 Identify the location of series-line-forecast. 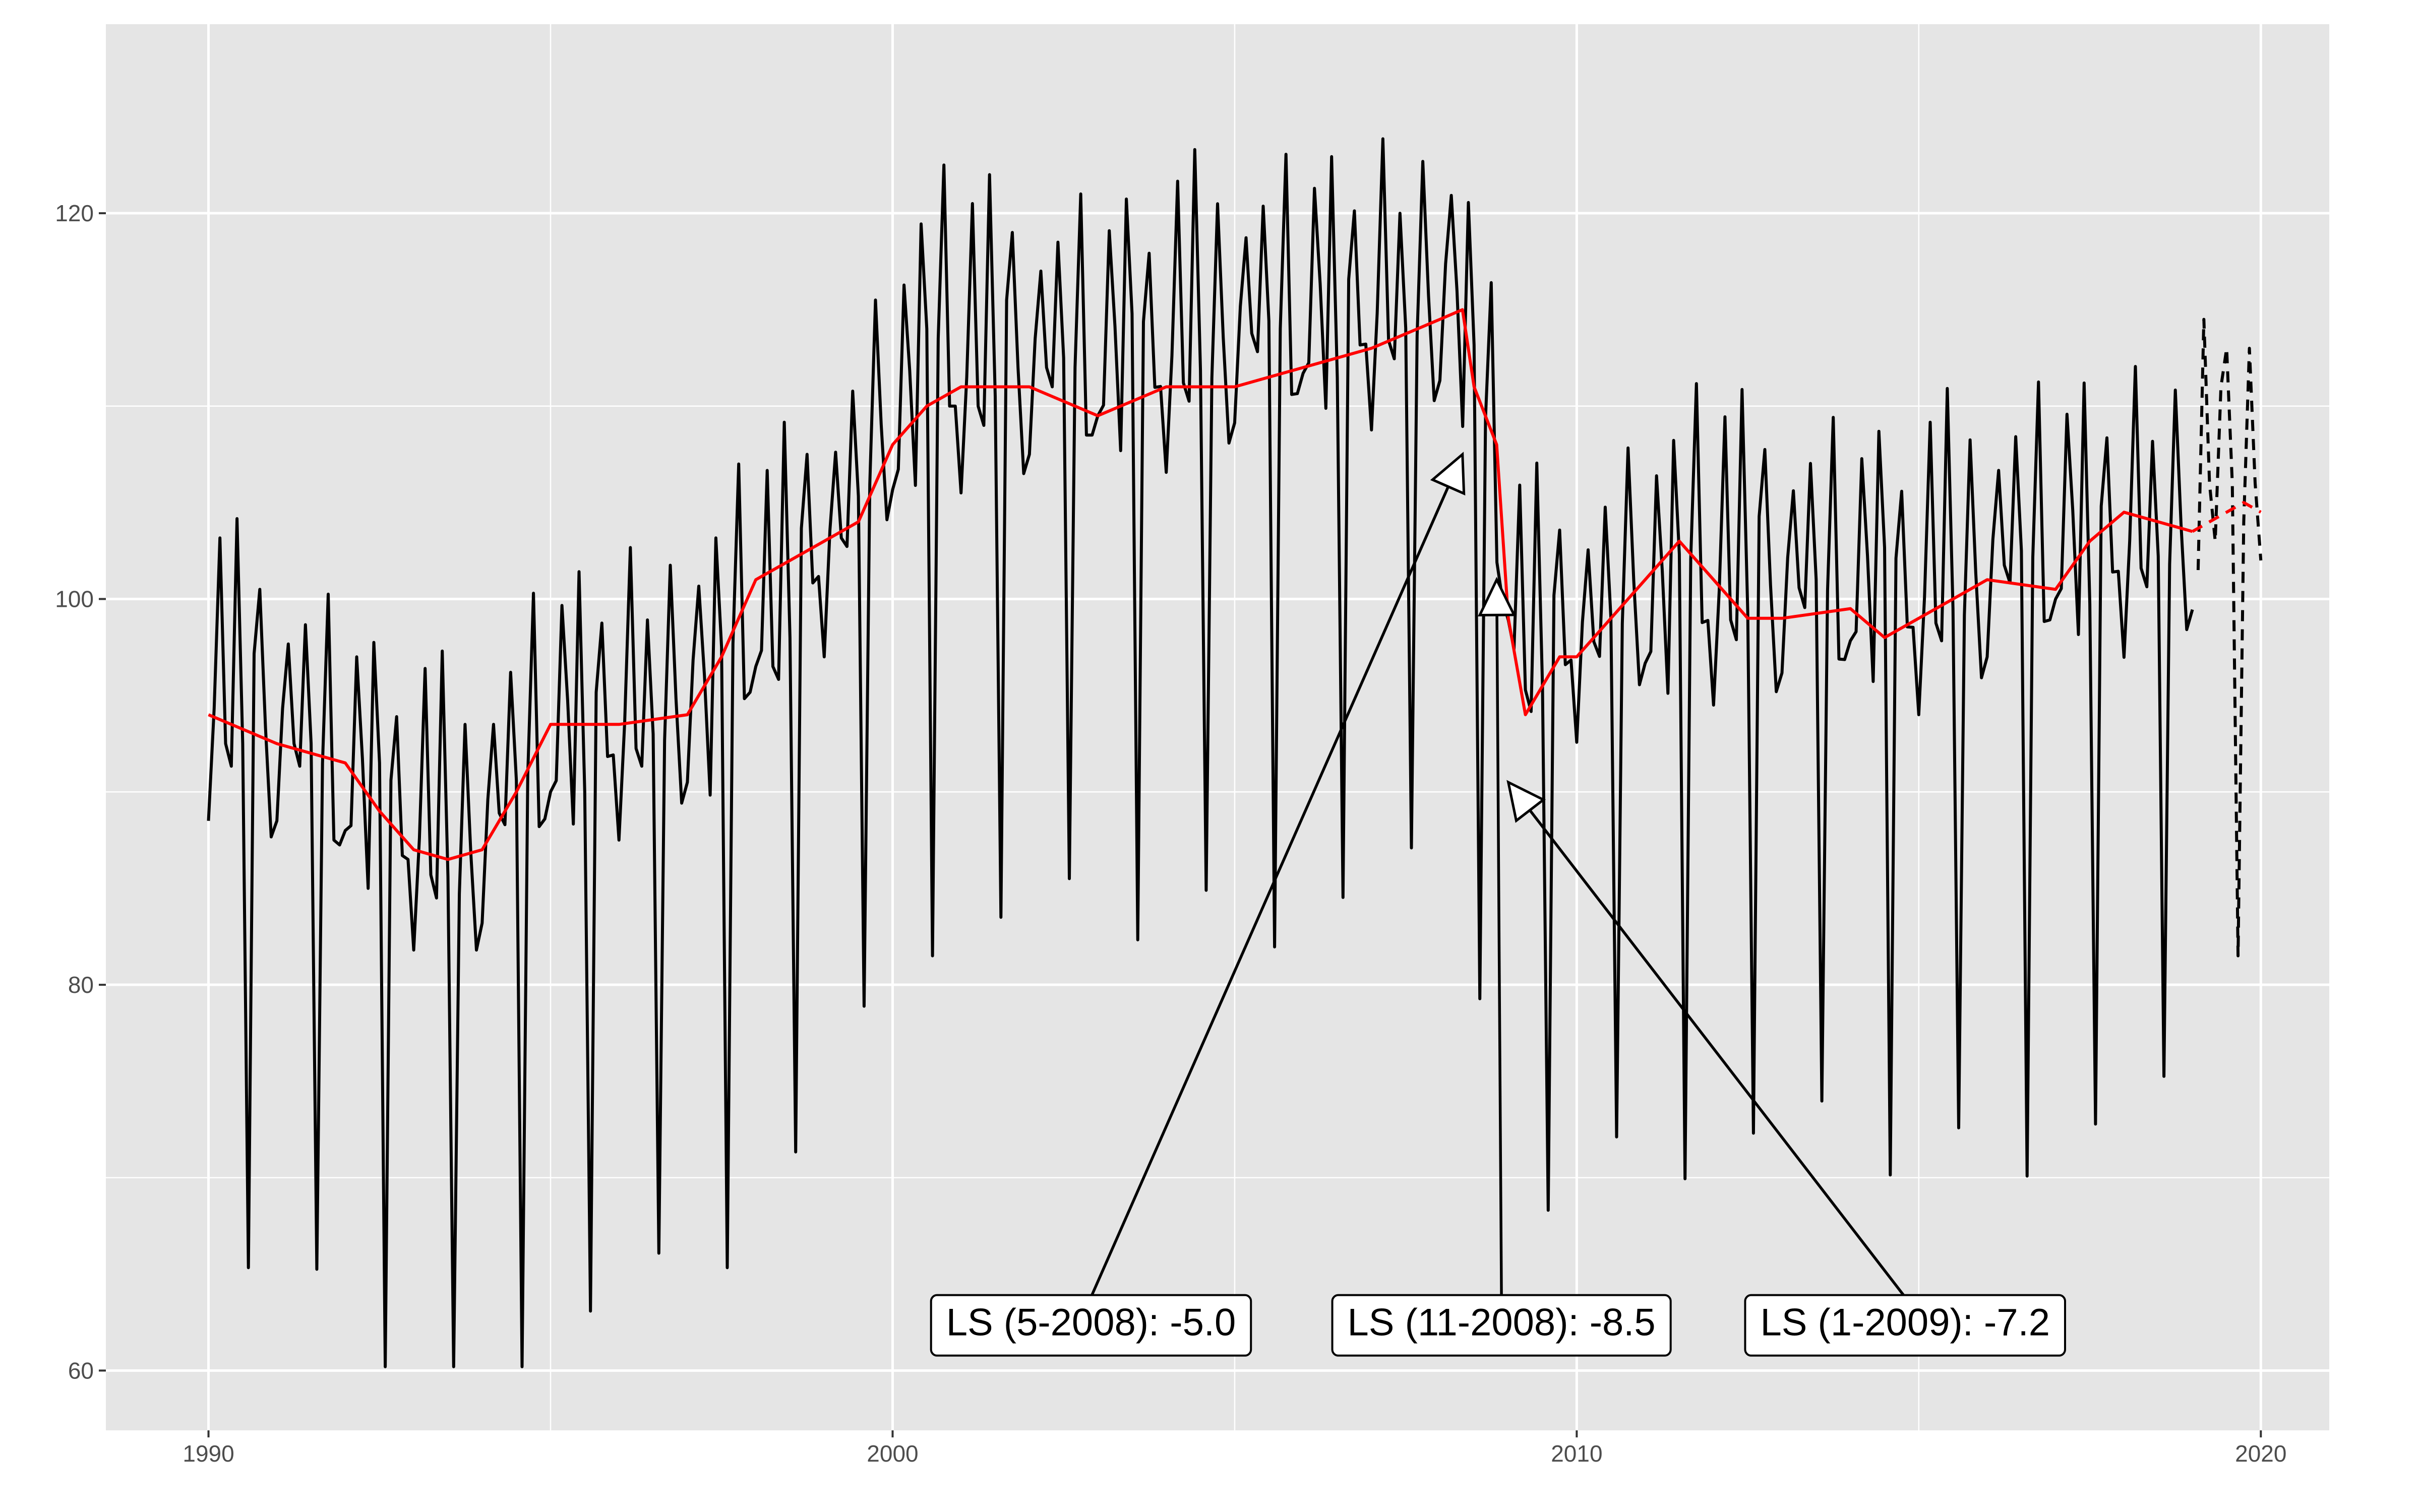
(2229, 638).